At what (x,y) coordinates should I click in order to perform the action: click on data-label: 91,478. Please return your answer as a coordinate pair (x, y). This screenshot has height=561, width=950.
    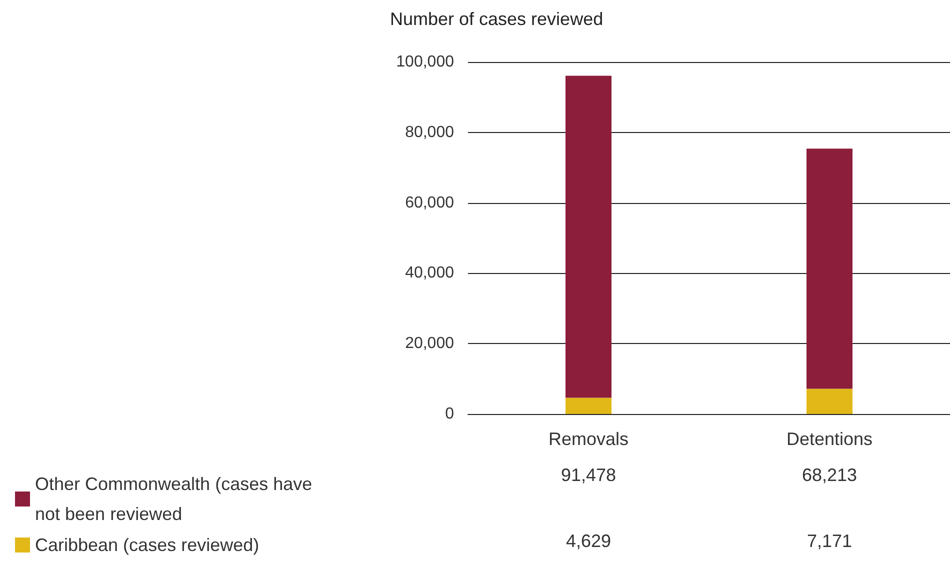
    Looking at the image, I should click on (588, 475).